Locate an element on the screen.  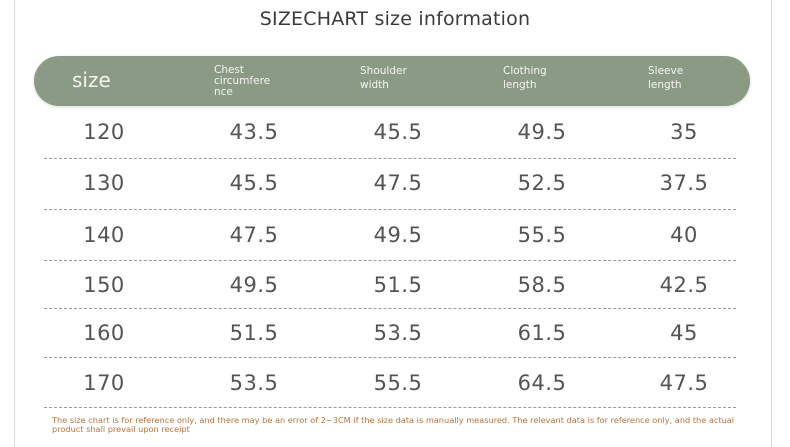
page-title: SIZECHART size information is located at coordinates (395, 19).